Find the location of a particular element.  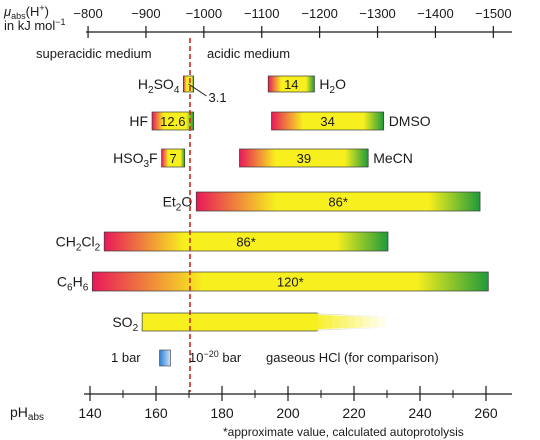

bar-et2o: 86* Et2O is located at coordinates (322, 202).